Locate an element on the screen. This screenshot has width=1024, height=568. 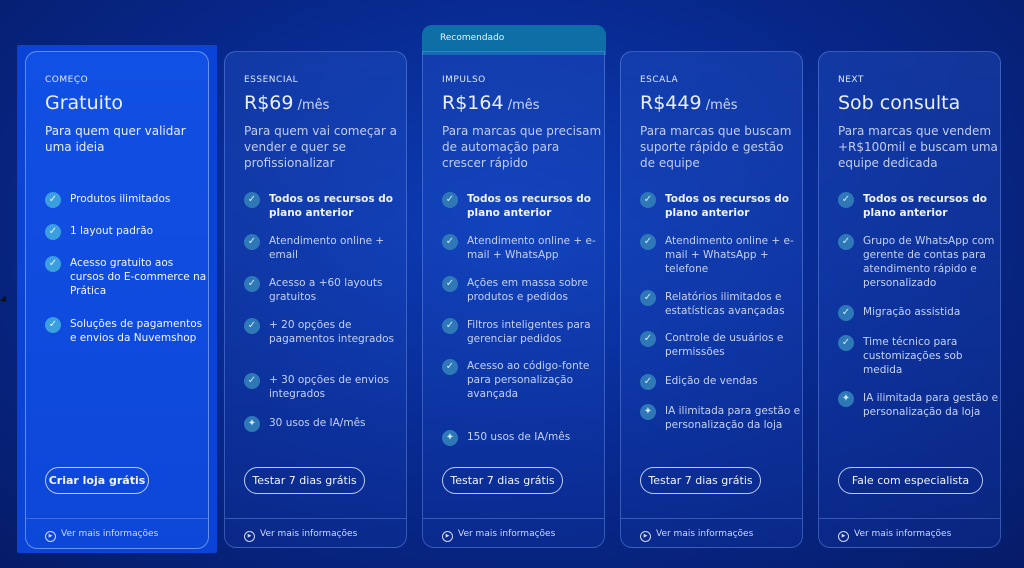
plan-price: Sob consulta is located at coordinates (899, 103).